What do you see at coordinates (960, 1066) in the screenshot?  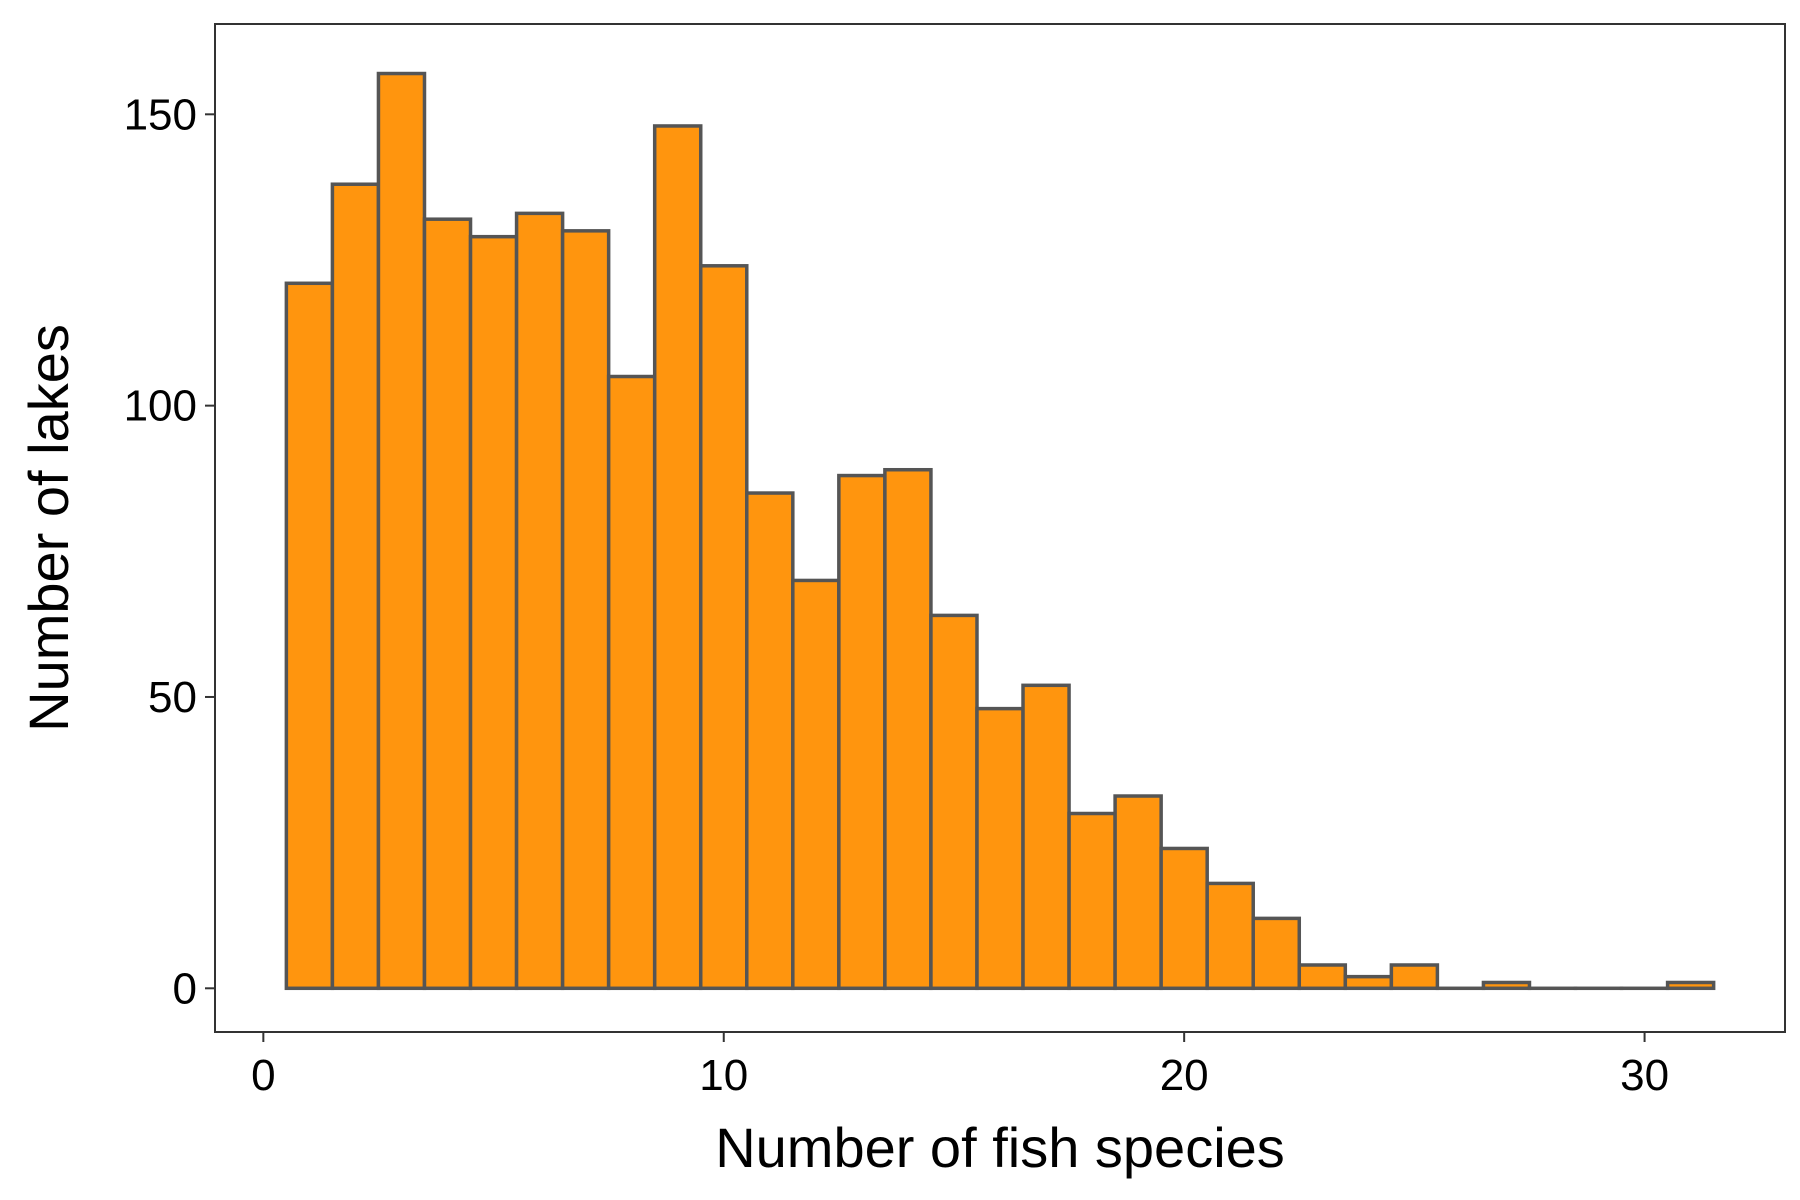 I see `x-axis: 0 10 20 30` at bounding box center [960, 1066].